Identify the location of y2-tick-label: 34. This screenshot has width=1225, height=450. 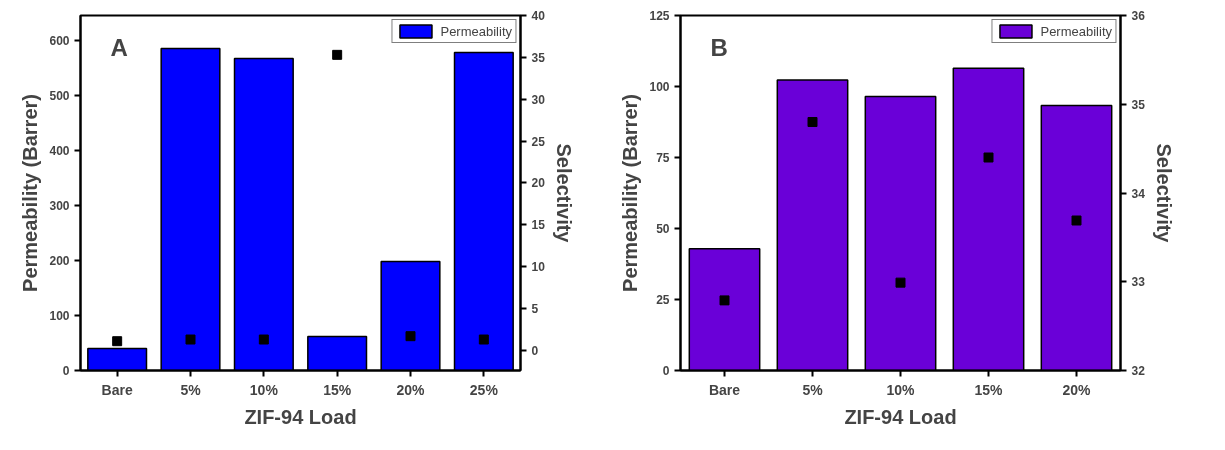
(1138, 193).